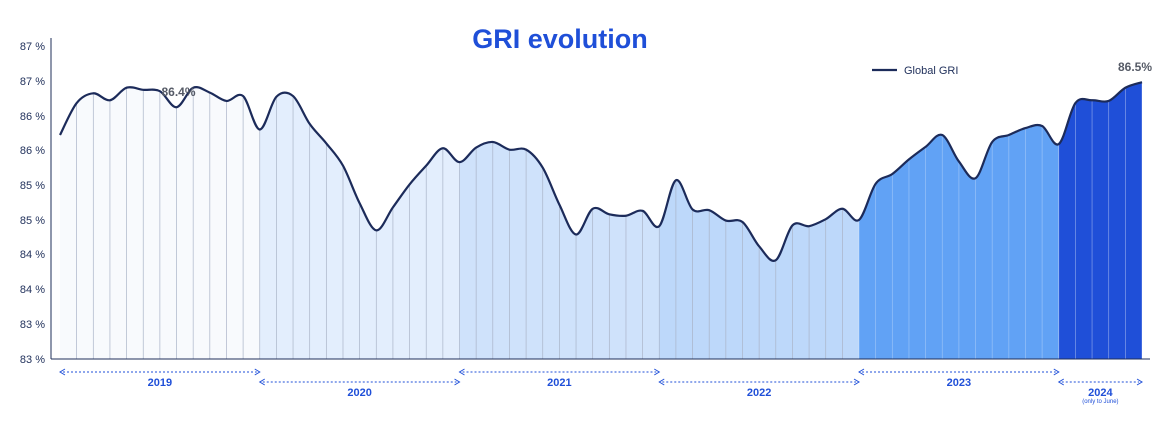 This screenshot has width=1160, height=433. I want to click on year-label-2022: 2022, so click(759, 393).